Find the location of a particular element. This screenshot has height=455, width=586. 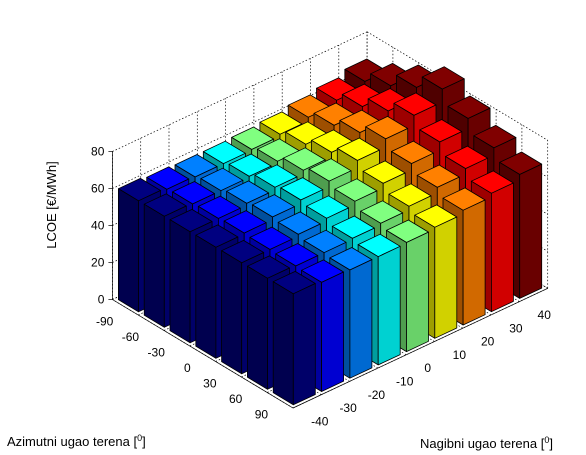

z-tick-label: 20 is located at coordinates (98, 263).